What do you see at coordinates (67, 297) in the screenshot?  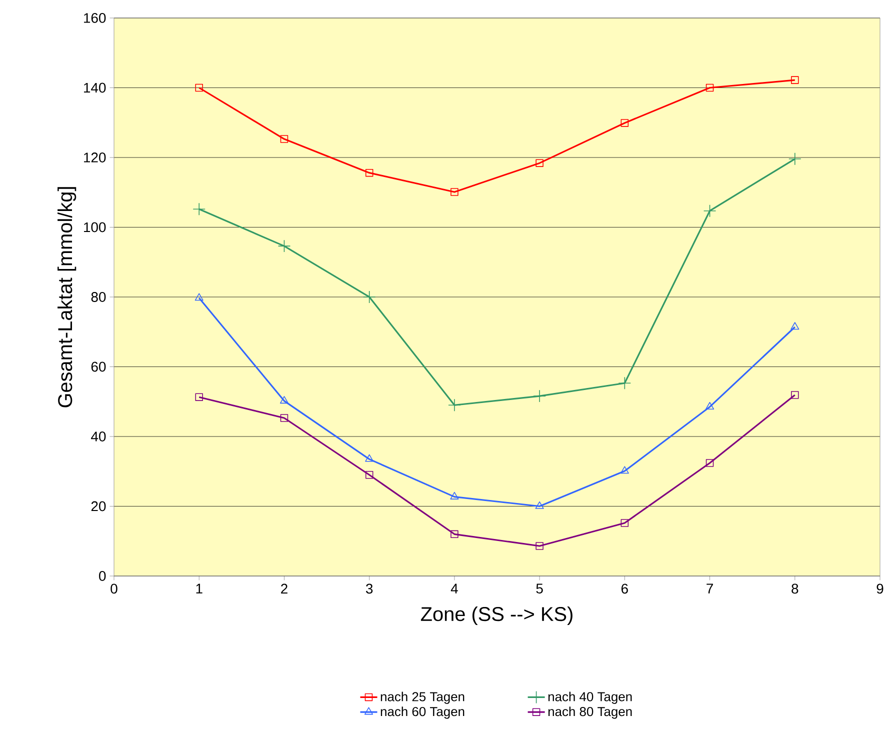 I see `y-axis-title: Gesamt-Laktat [mmol/kg]` at bounding box center [67, 297].